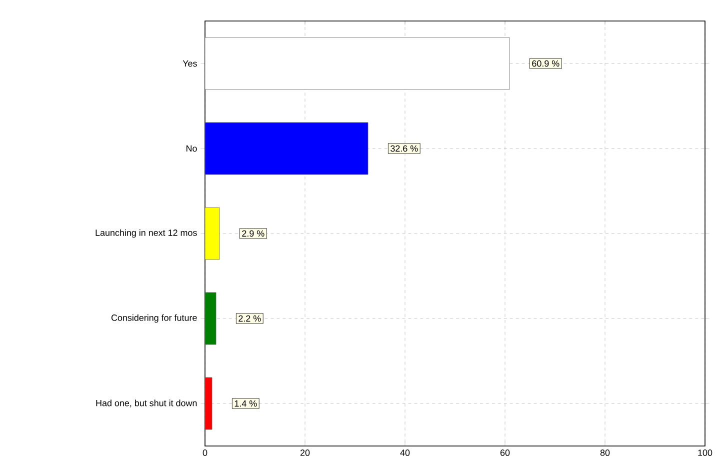 This screenshot has width=727, height=476. What do you see at coordinates (253, 233) in the screenshot?
I see `data-label: 2.9 %` at bounding box center [253, 233].